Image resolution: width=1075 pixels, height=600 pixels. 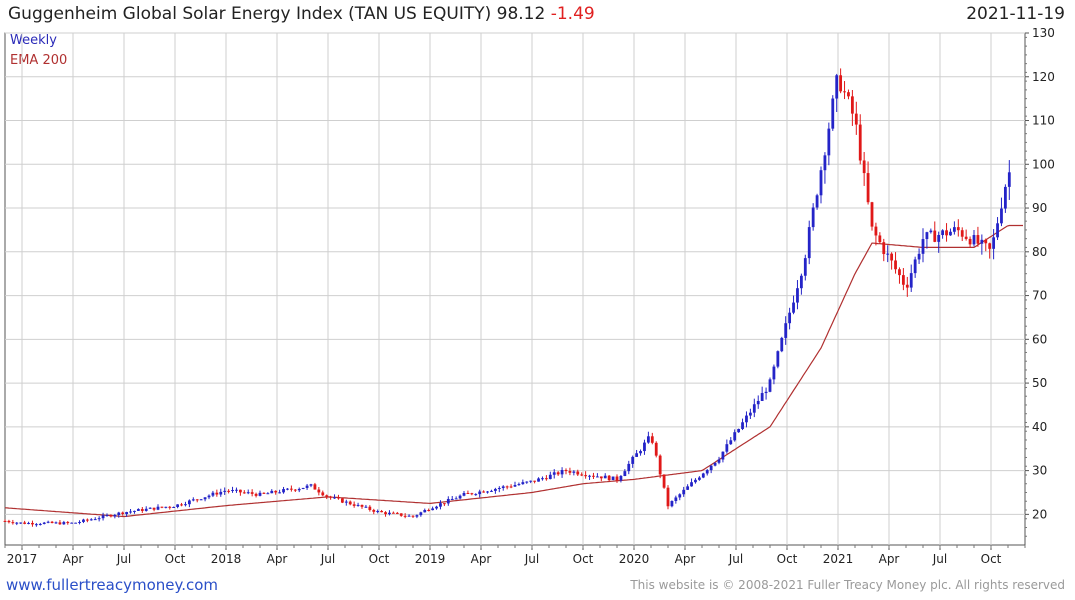 I want to click on x-tick-label: 2018, so click(x=226, y=559).